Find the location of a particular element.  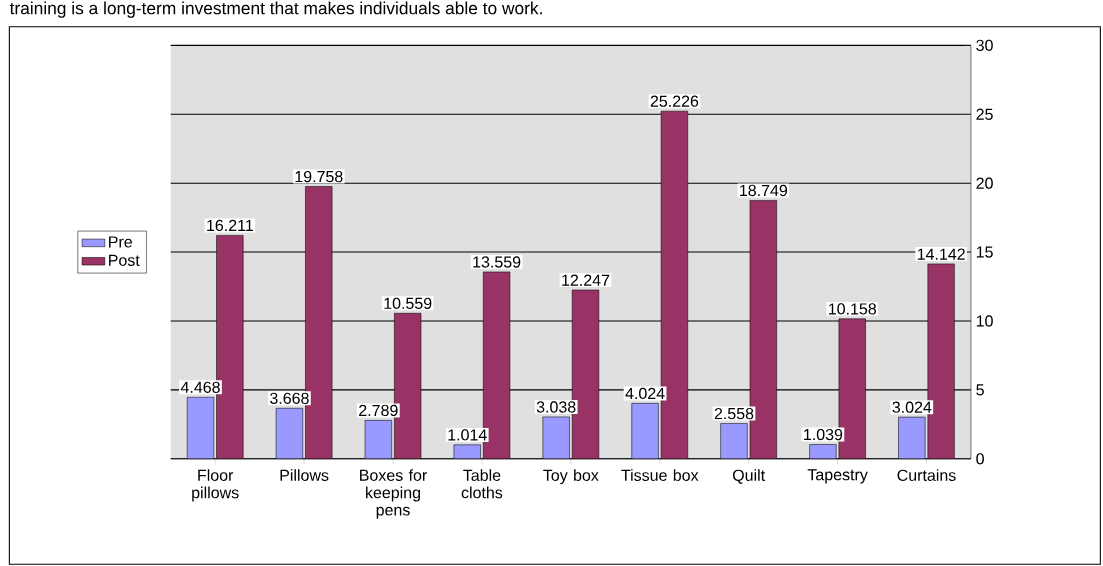

x-tick-label: Tapestry is located at coordinates (837, 476).